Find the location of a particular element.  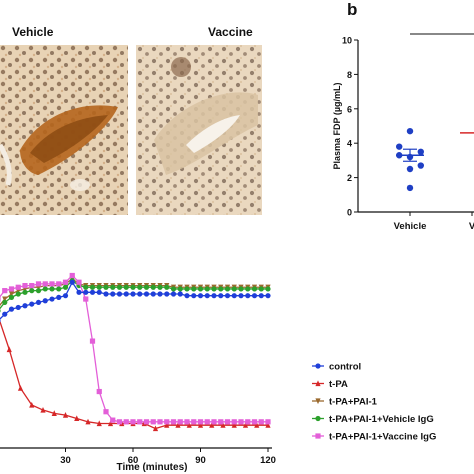

histology-vehicle-image is located at coordinates (64, 130).